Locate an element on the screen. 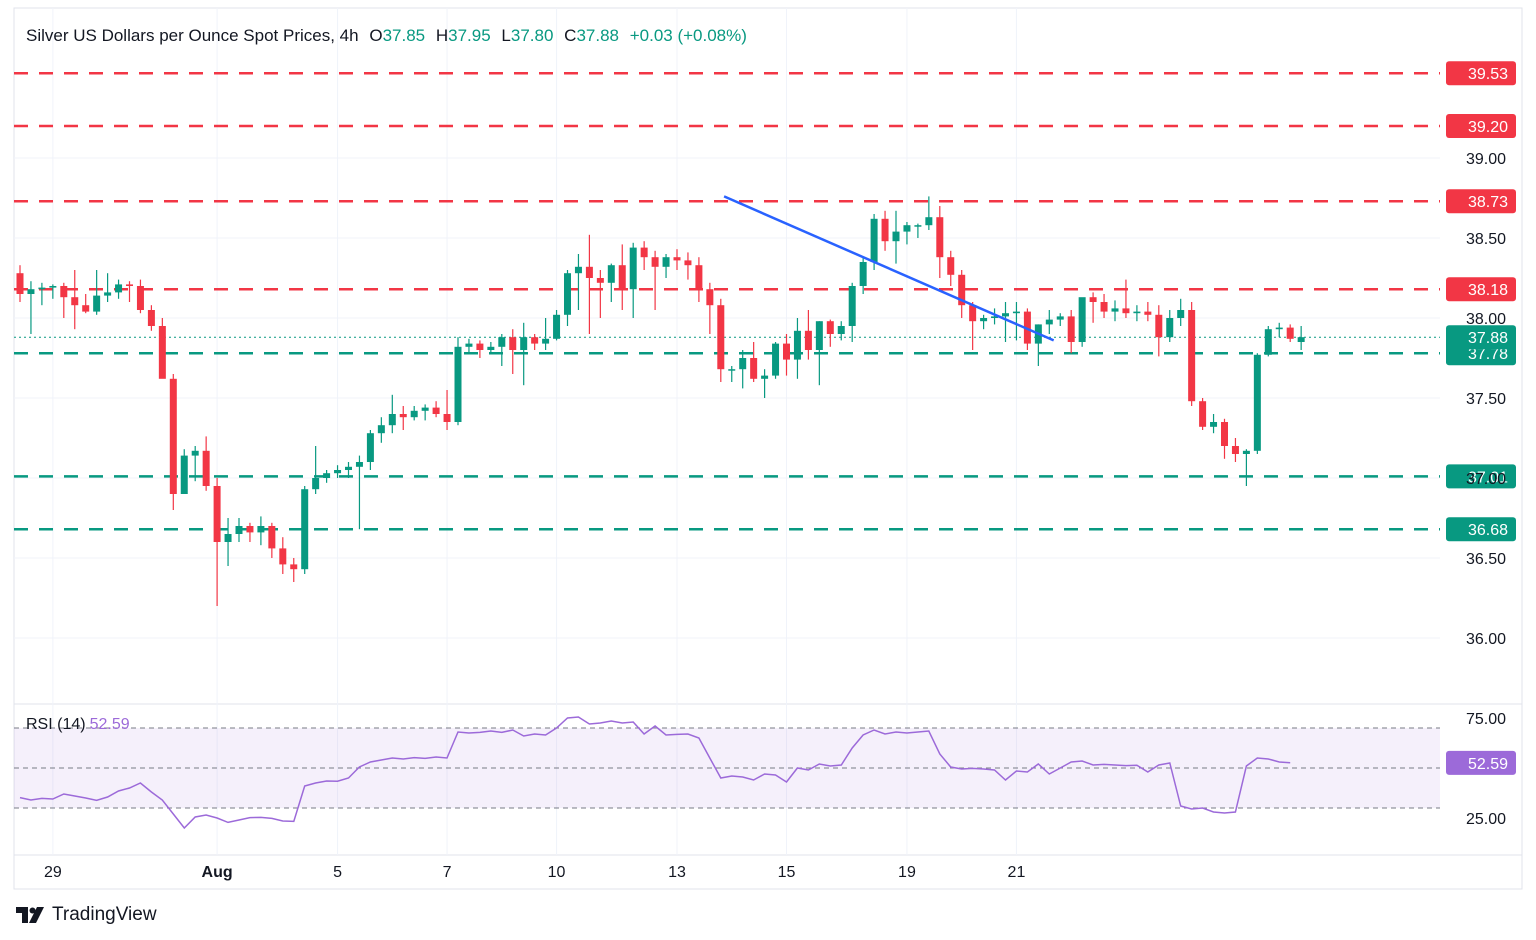 Image resolution: width=1536 pixels, height=940 pixels. rsi-legend: RSI (14) 52.59 is located at coordinates (78, 725).